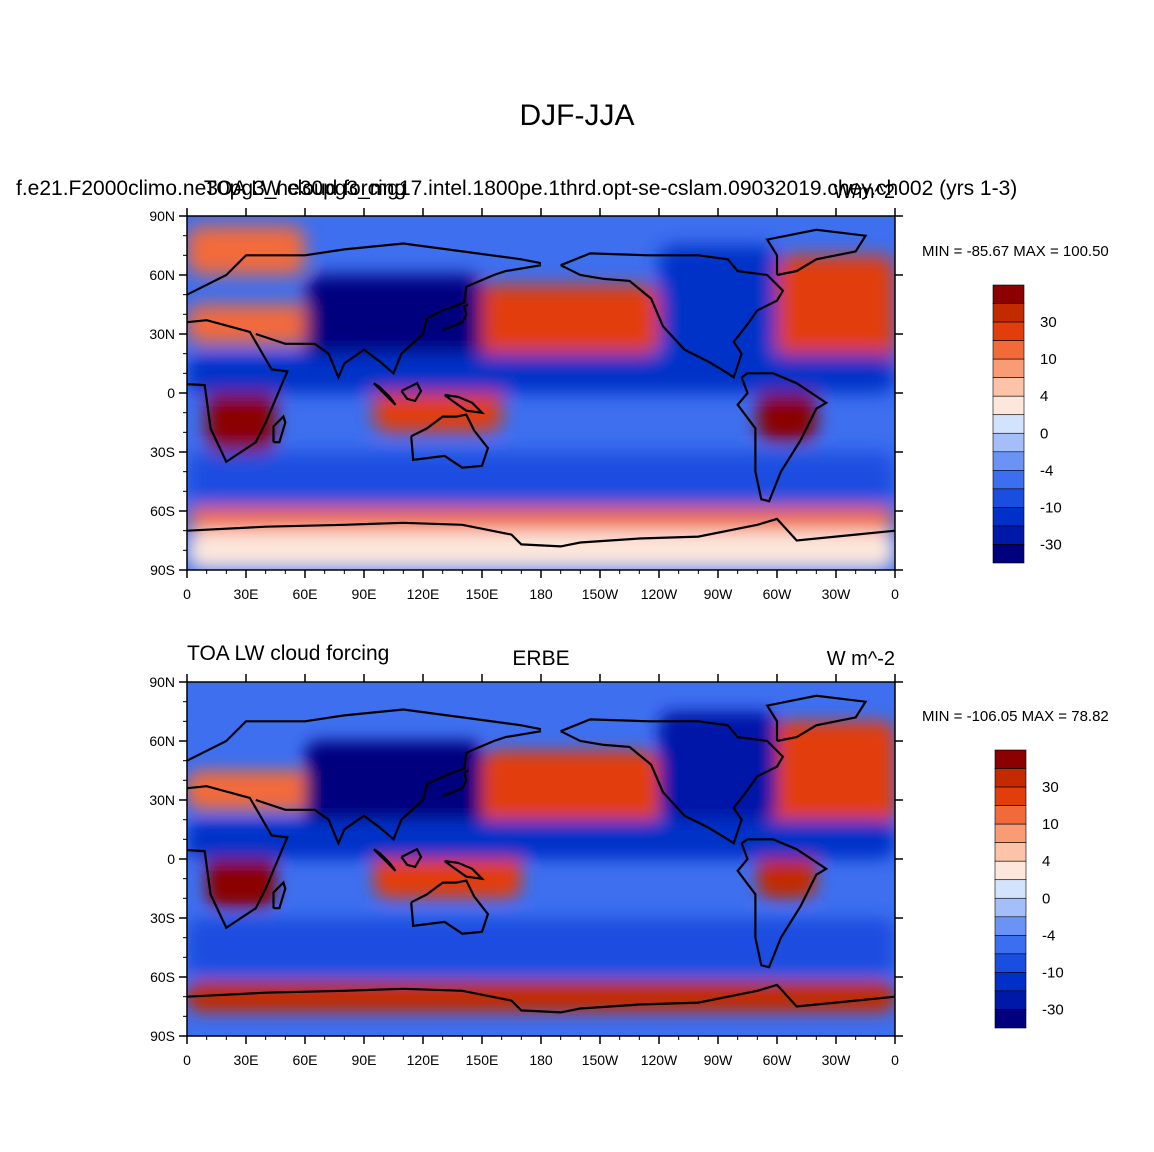 The width and height of the screenshot is (1154, 1152). What do you see at coordinates (305, 188) in the screenshot?
I see `panel-top-center-title: TOA LW cloud forcing` at bounding box center [305, 188].